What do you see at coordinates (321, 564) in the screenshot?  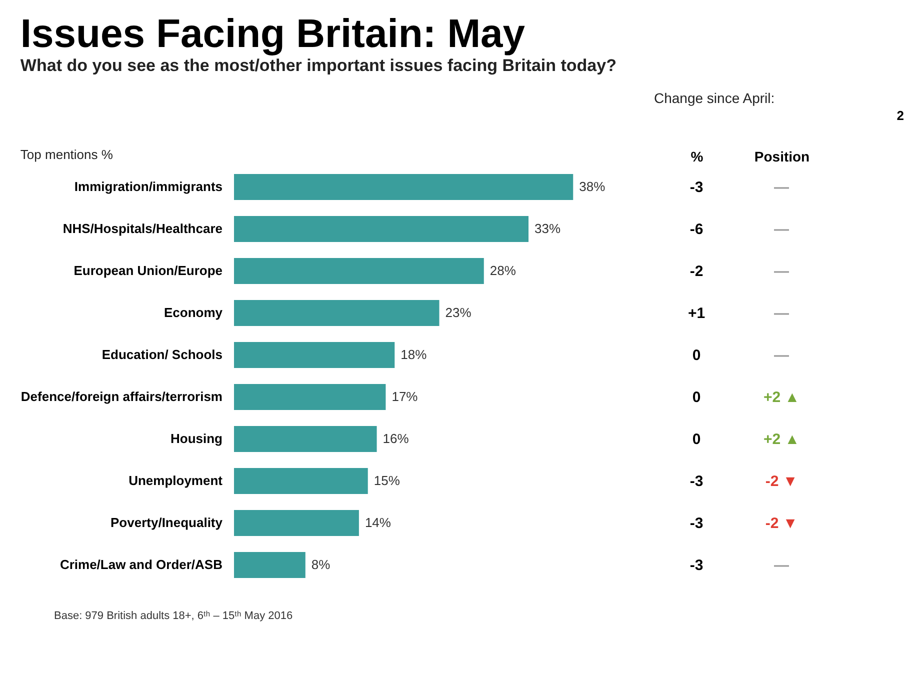 I see `data-label: 8%` at bounding box center [321, 564].